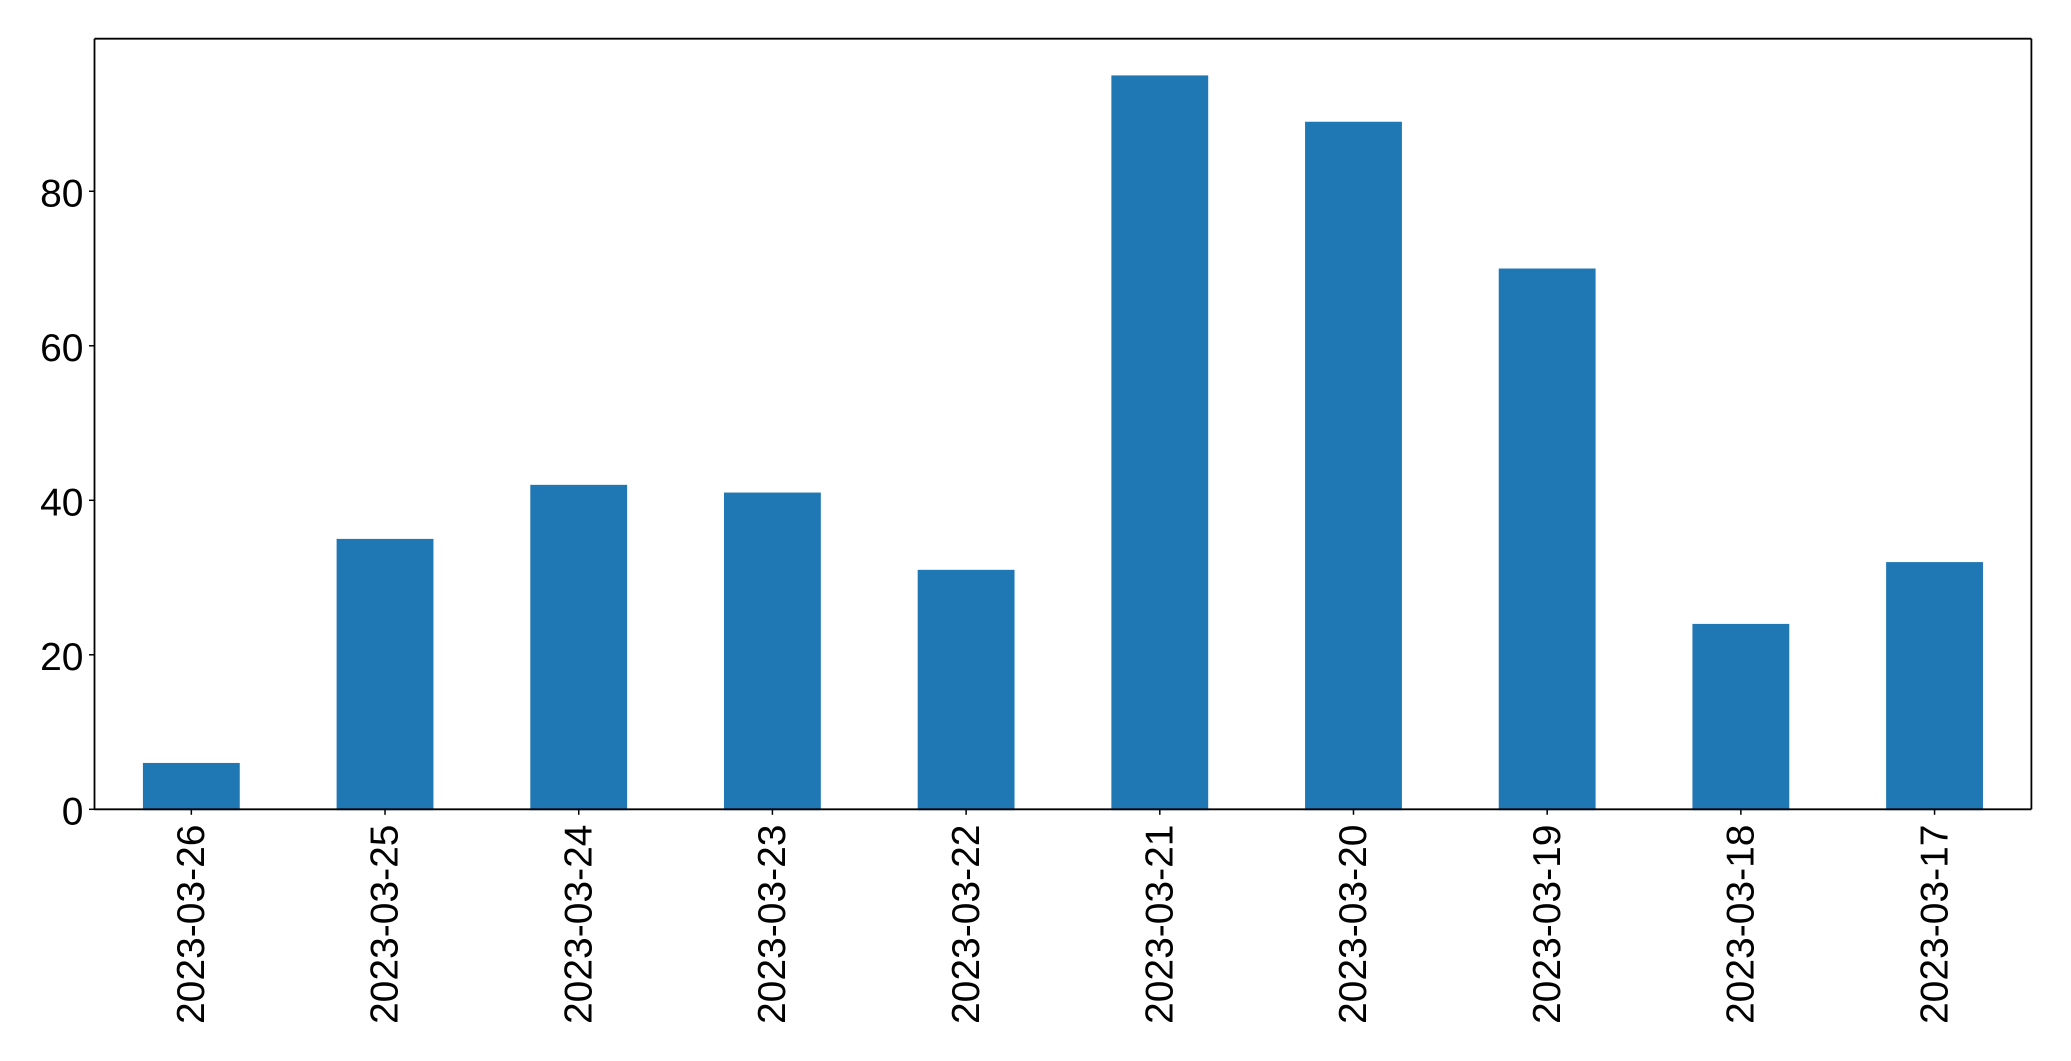 The image size is (2071, 1061). What do you see at coordinates (61, 503) in the screenshot?
I see `svg-text: 40` at bounding box center [61, 503].